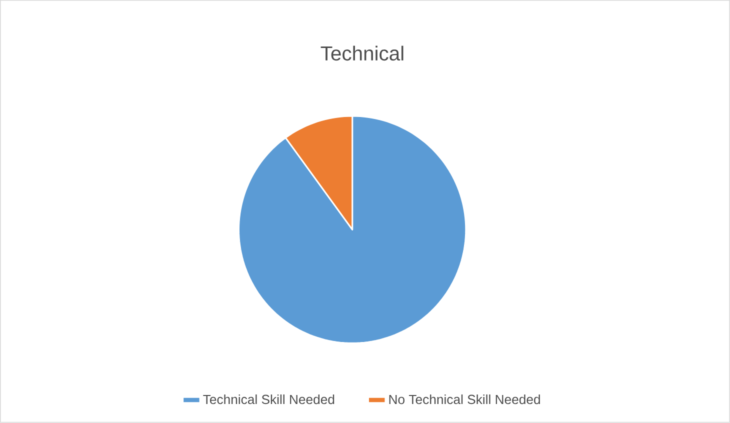 Image resolution: width=730 pixels, height=423 pixels. I want to click on legend-label: Technical Skill Needed, so click(268, 399).